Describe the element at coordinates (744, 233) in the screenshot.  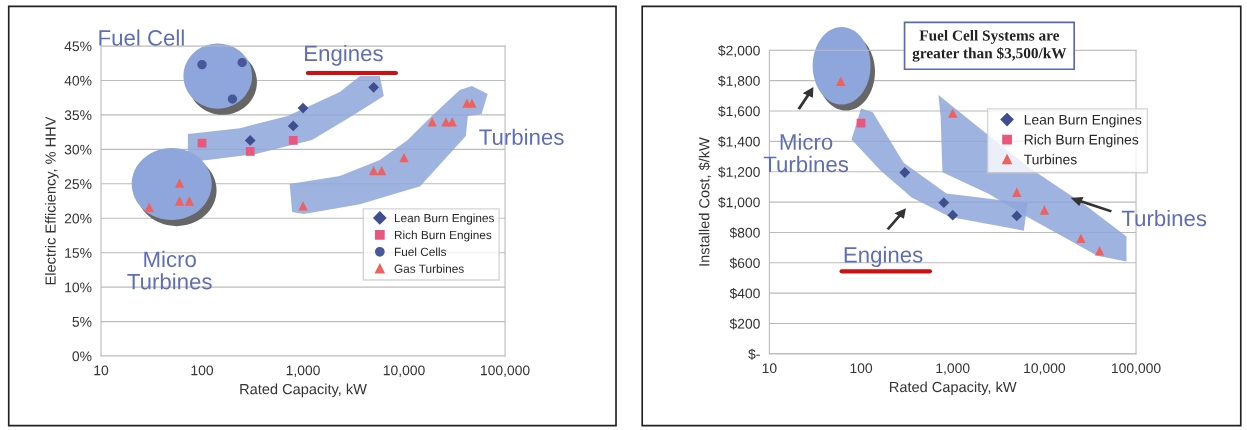
I see `y-tick-label: $800` at that location.